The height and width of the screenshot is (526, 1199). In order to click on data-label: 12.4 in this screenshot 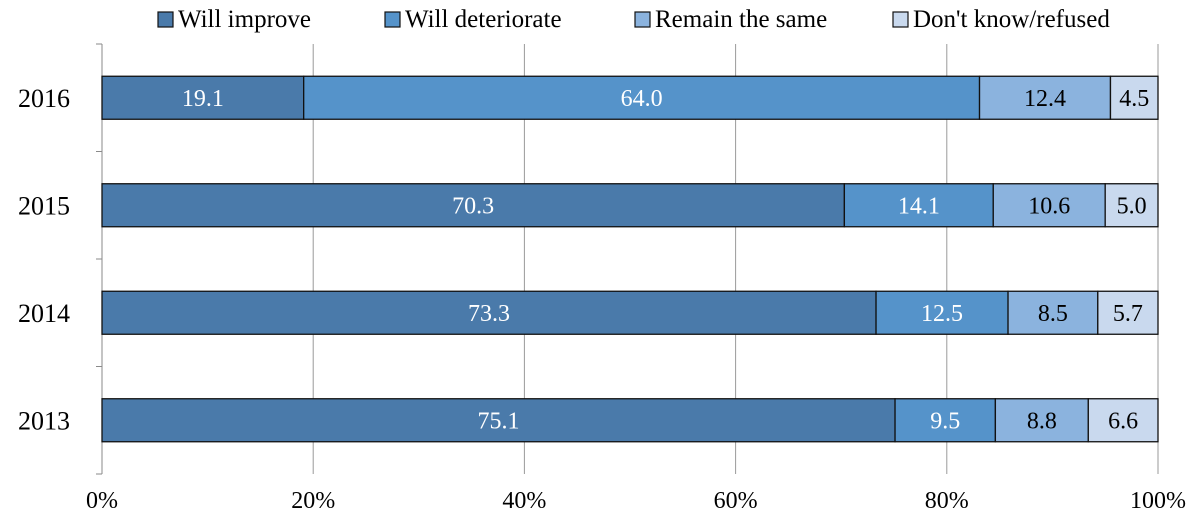, I will do `click(1045, 99)`.